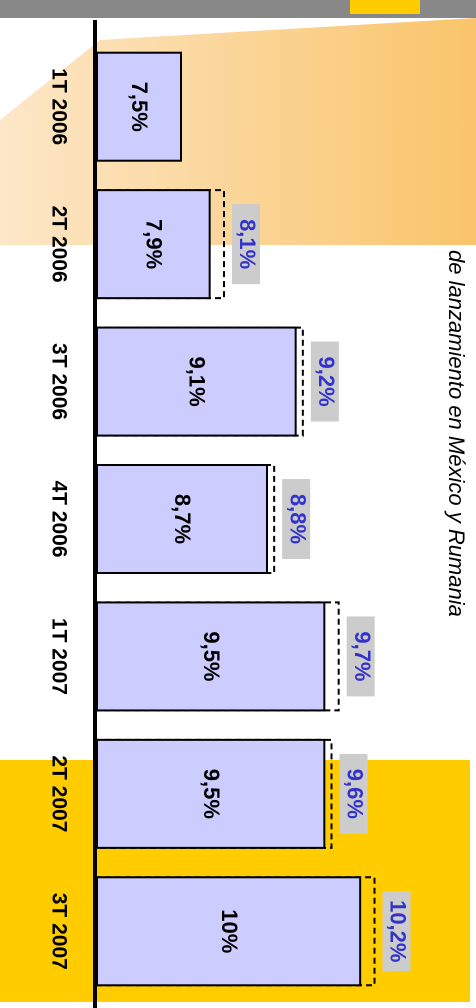 Image resolution: width=476 pixels, height=1008 pixels. I want to click on category-label: 3T 2006, so click(58, 381).